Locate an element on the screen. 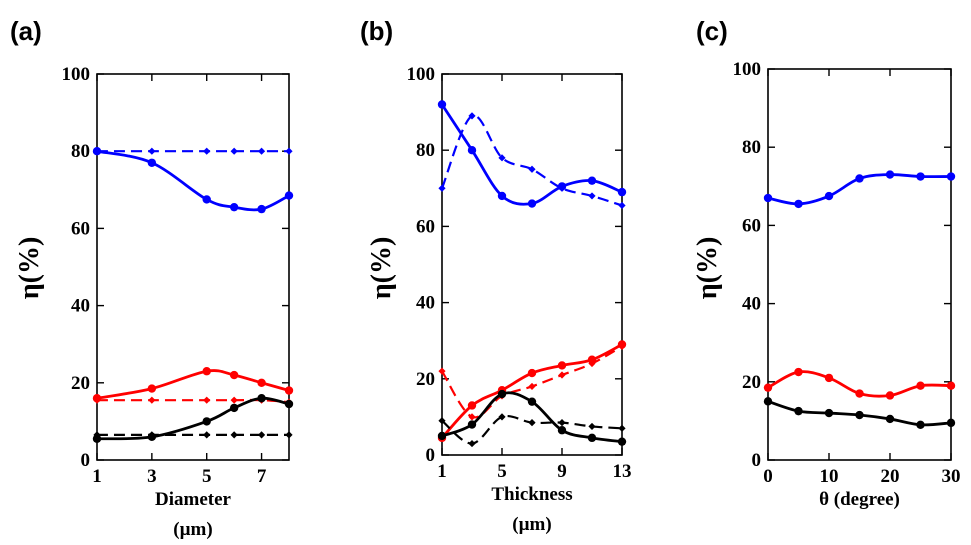 This screenshot has width=971, height=545. x-tick-label: 10 is located at coordinates (829, 476).